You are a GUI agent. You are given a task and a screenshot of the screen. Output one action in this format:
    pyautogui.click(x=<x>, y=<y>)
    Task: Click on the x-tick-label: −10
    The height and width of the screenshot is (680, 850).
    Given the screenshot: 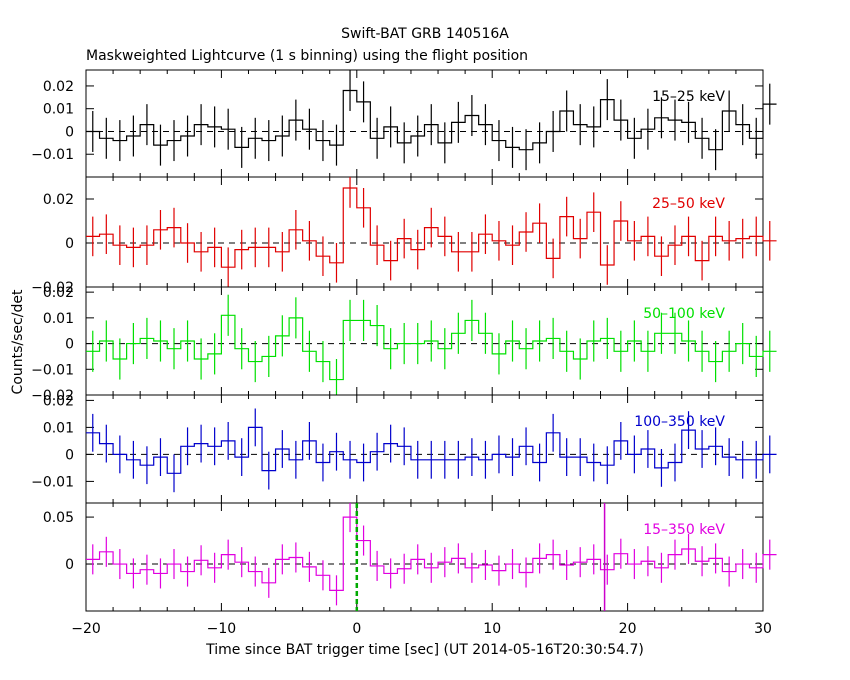 What is the action you would take?
    pyautogui.click(x=222, y=629)
    